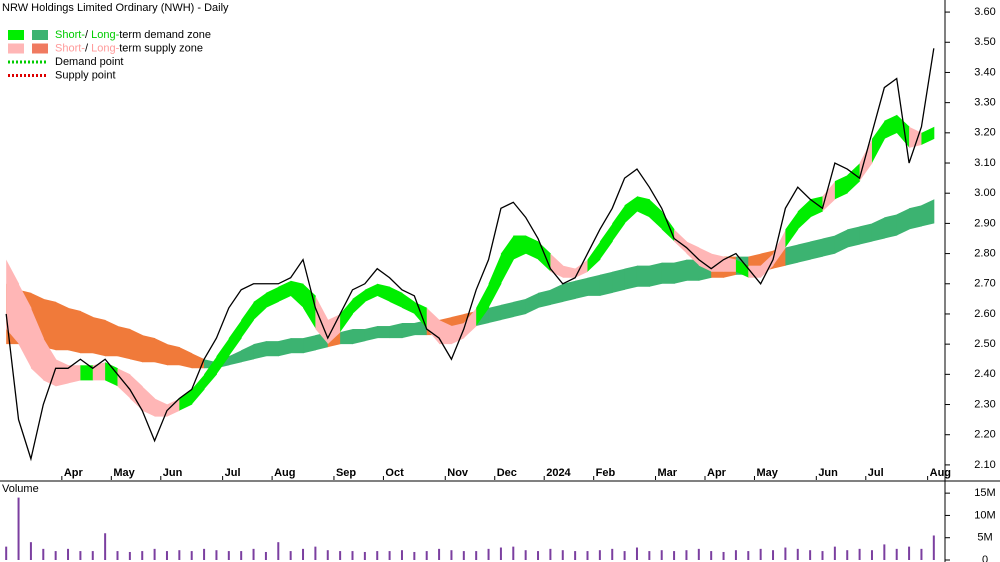 The height and width of the screenshot is (562, 1000). I want to click on y-tick-label: 2.60, so click(984, 314).